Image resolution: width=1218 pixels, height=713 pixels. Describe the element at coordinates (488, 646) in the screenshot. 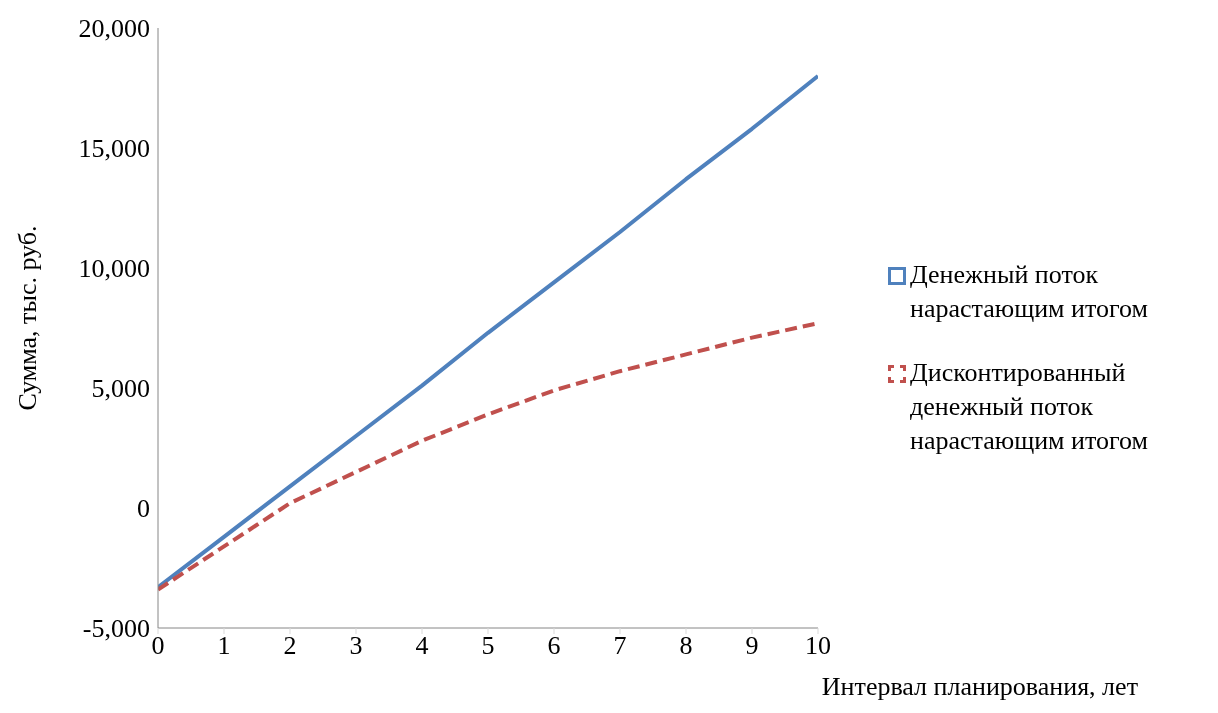

I see `x-tick-label: 5` at that location.